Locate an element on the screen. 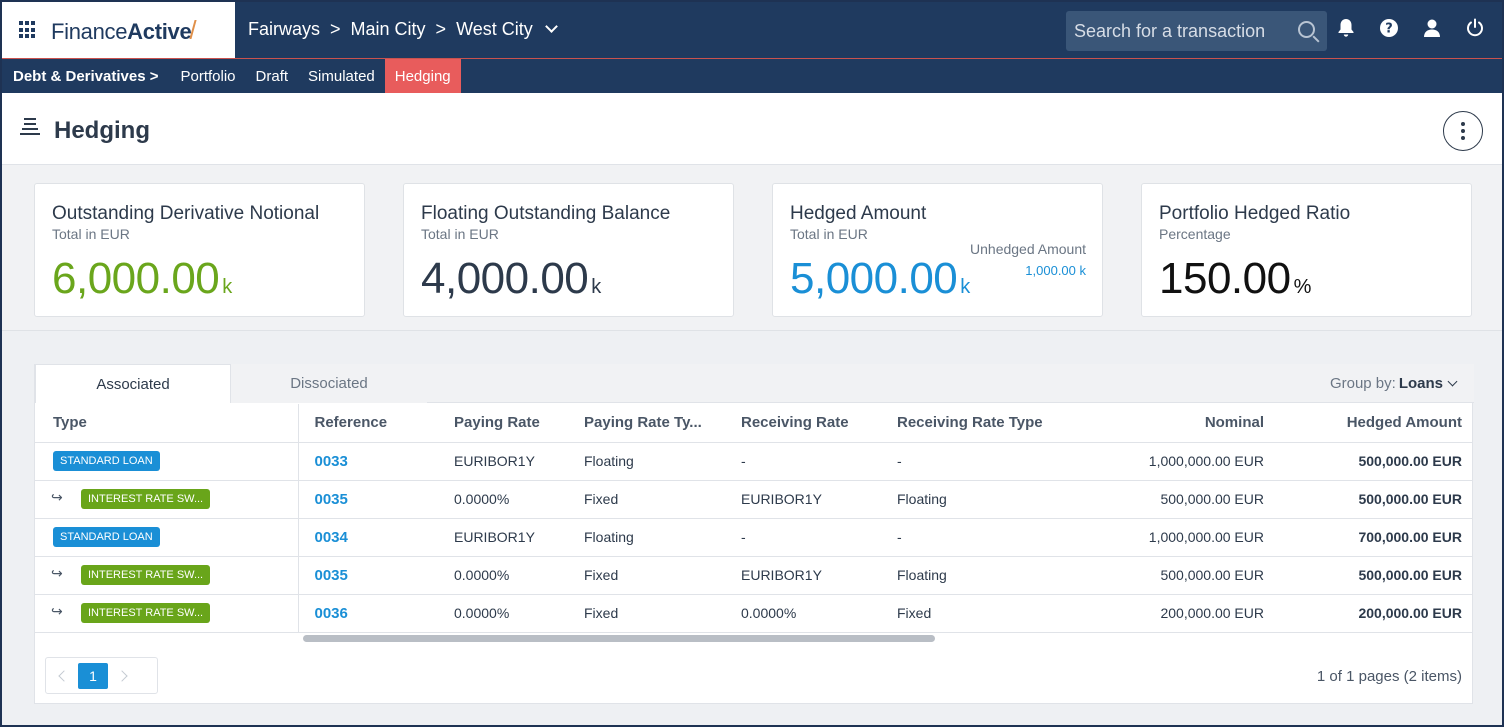 The height and width of the screenshot is (727, 1504). previous-page-icon is located at coordinates (64, 675).